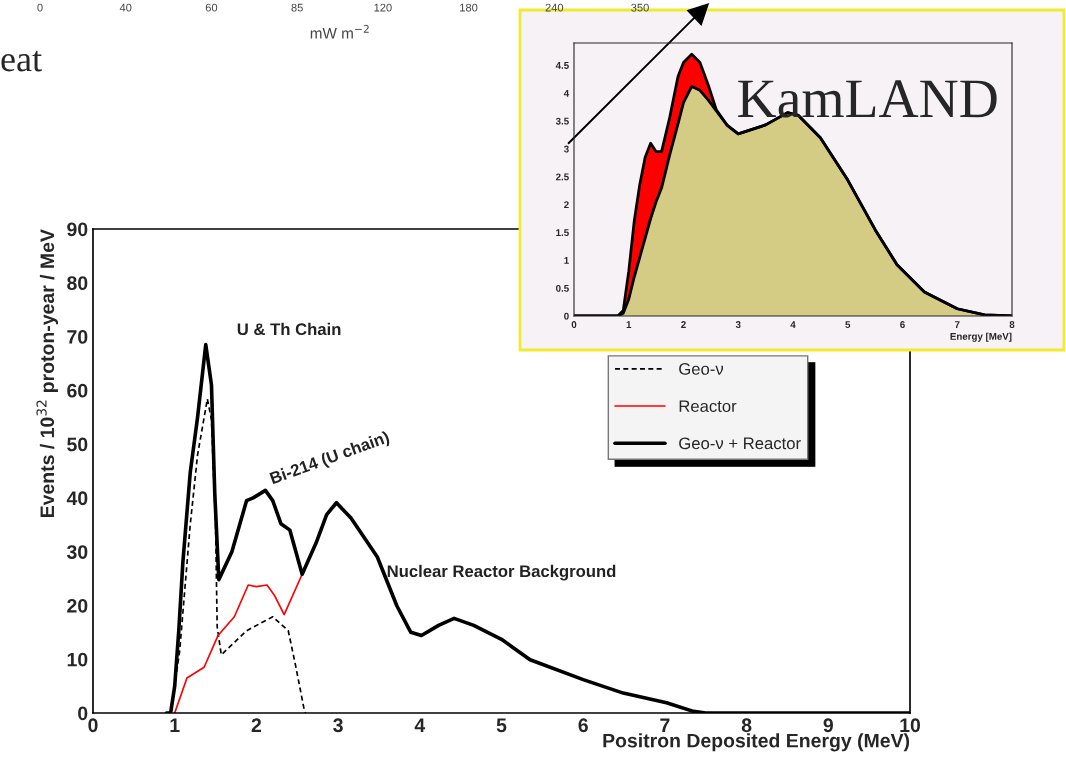 The image size is (1066, 761). I want to click on line-series, so click(238, 643).